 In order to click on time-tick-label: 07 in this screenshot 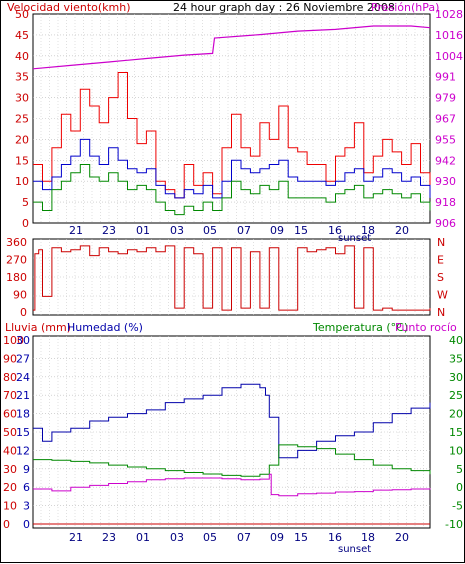, I will do `click(244, 537)`.